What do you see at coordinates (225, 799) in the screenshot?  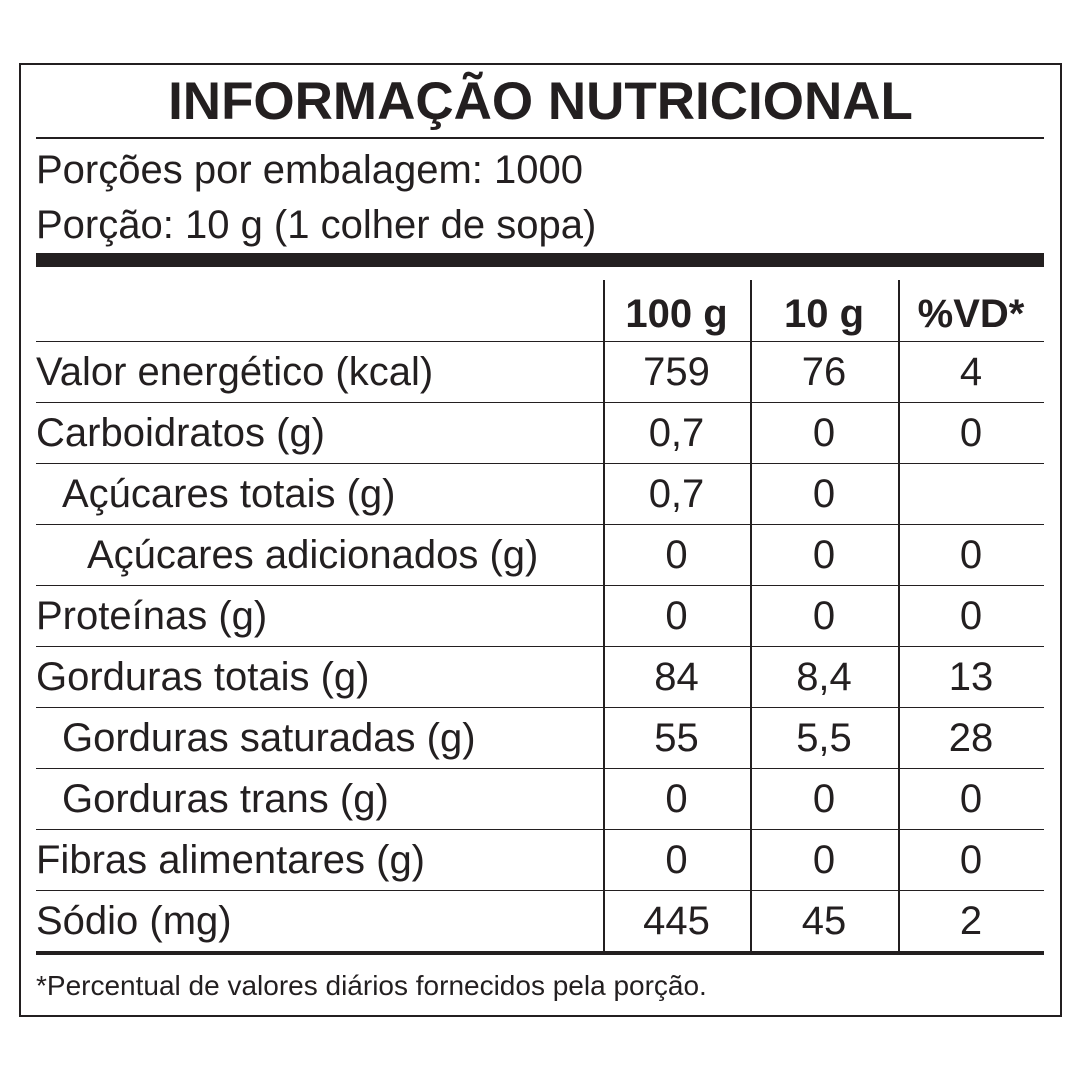 I see `nutrient-label: Gorduras trans (g)` at bounding box center [225, 799].